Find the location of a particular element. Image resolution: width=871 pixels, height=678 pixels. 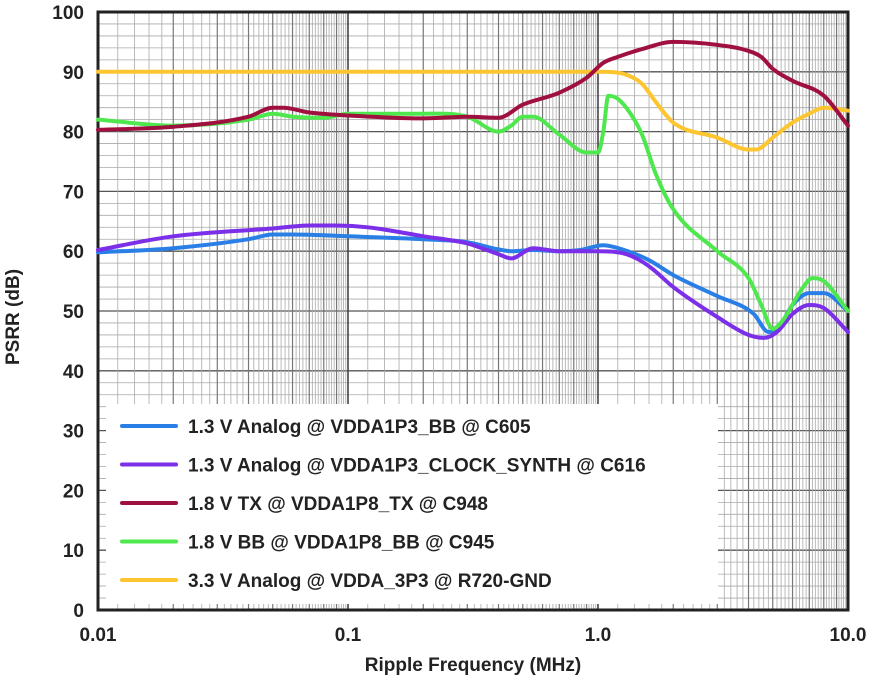

y-tick-label-7: 70 is located at coordinates (73, 192).